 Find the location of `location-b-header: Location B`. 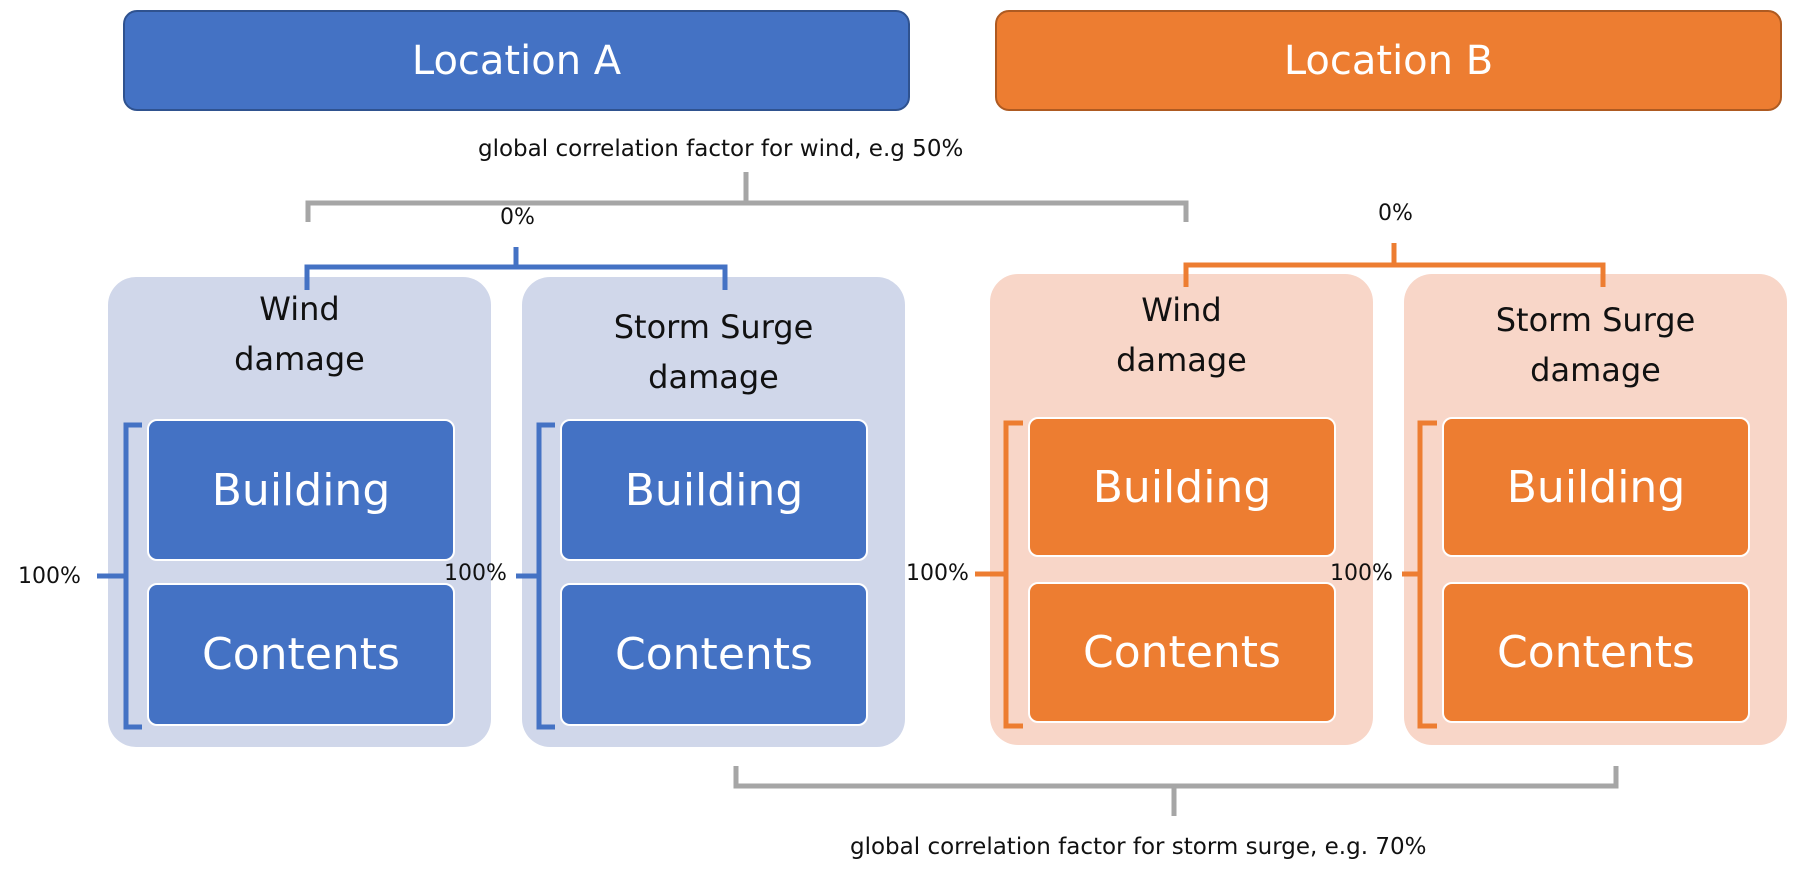

location-b-header: Location B is located at coordinates (1388, 60).